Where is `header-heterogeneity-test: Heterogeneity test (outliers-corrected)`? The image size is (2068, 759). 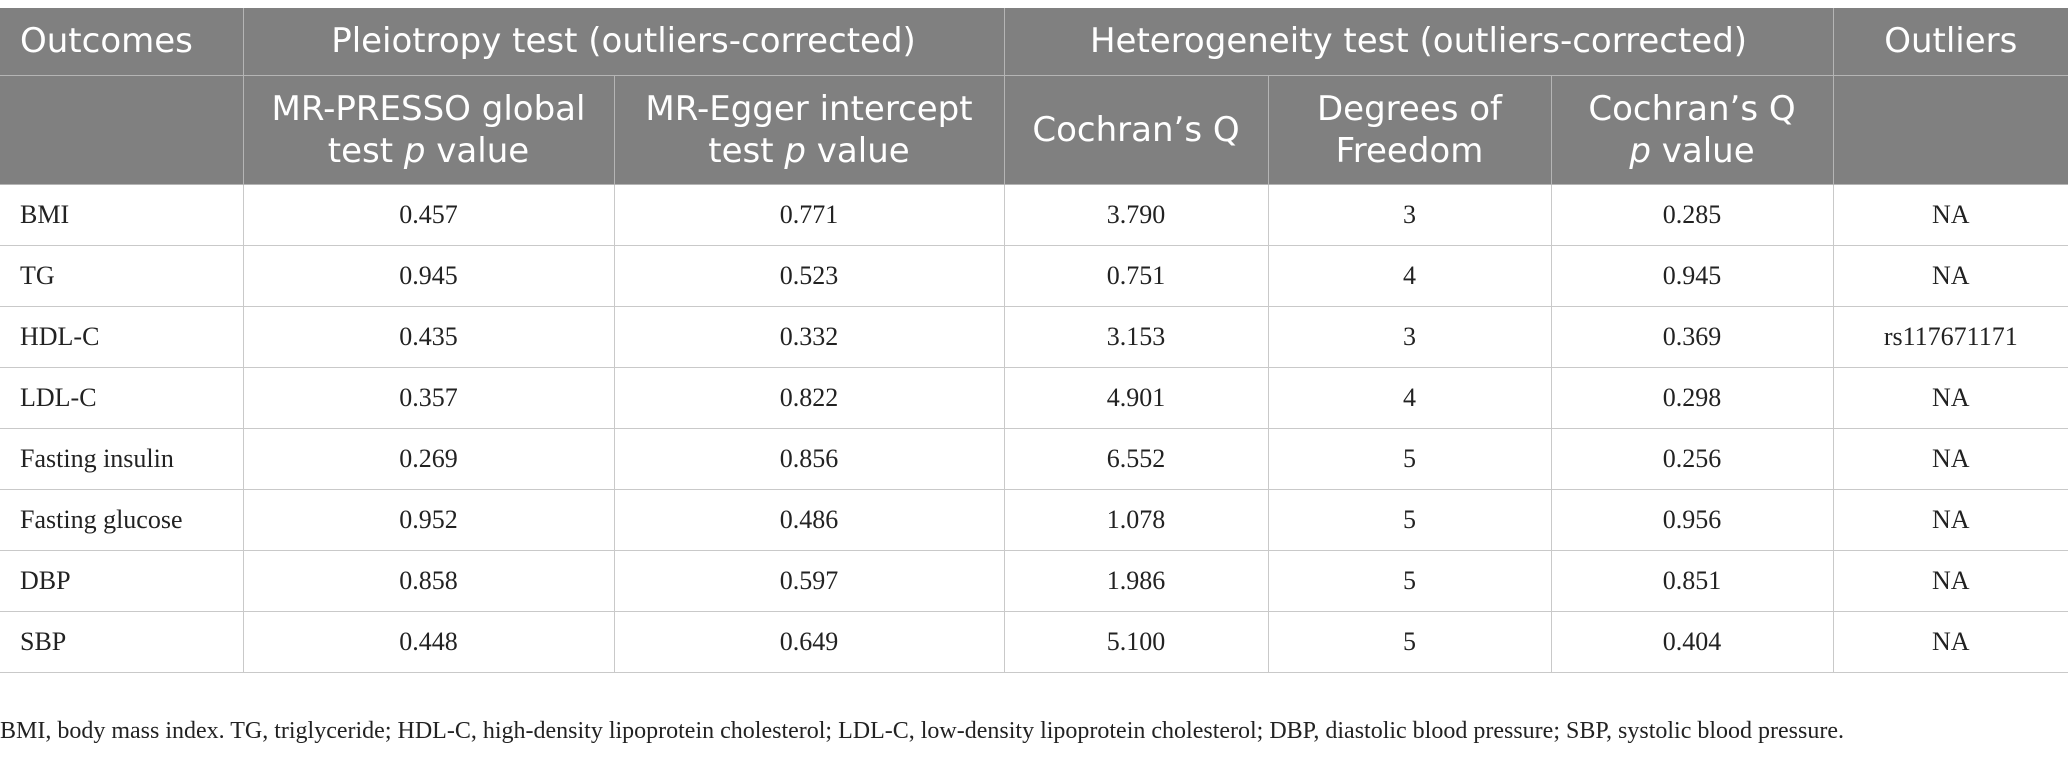 header-heterogeneity-test: Heterogeneity test (outliers-corrected) is located at coordinates (1419, 42).